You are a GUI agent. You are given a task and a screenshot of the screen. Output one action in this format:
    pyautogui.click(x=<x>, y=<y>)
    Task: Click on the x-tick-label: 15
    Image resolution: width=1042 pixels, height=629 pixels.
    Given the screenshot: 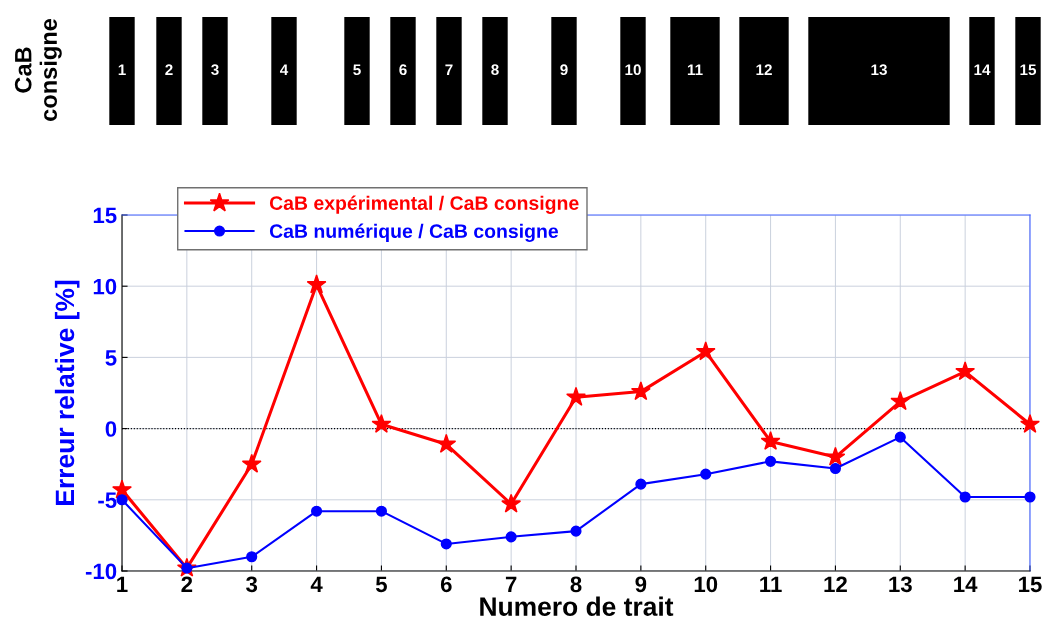 What is the action you would take?
    pyautogui.click(x=1030, y=584)
    